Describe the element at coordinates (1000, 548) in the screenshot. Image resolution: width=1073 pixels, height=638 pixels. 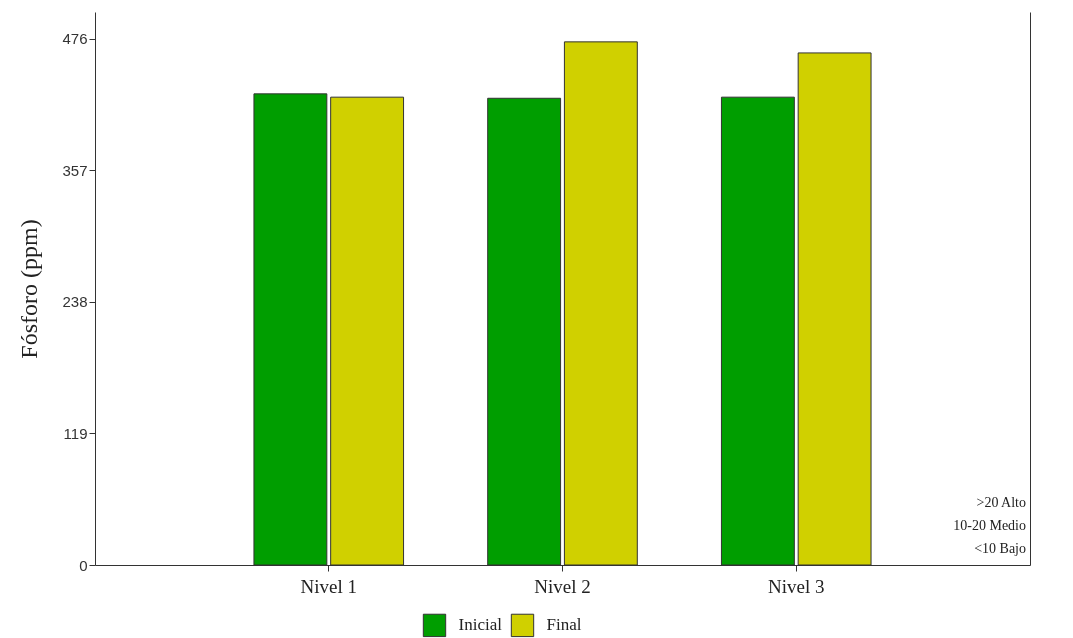
I see `annotation: <10 Bajo` at that location.